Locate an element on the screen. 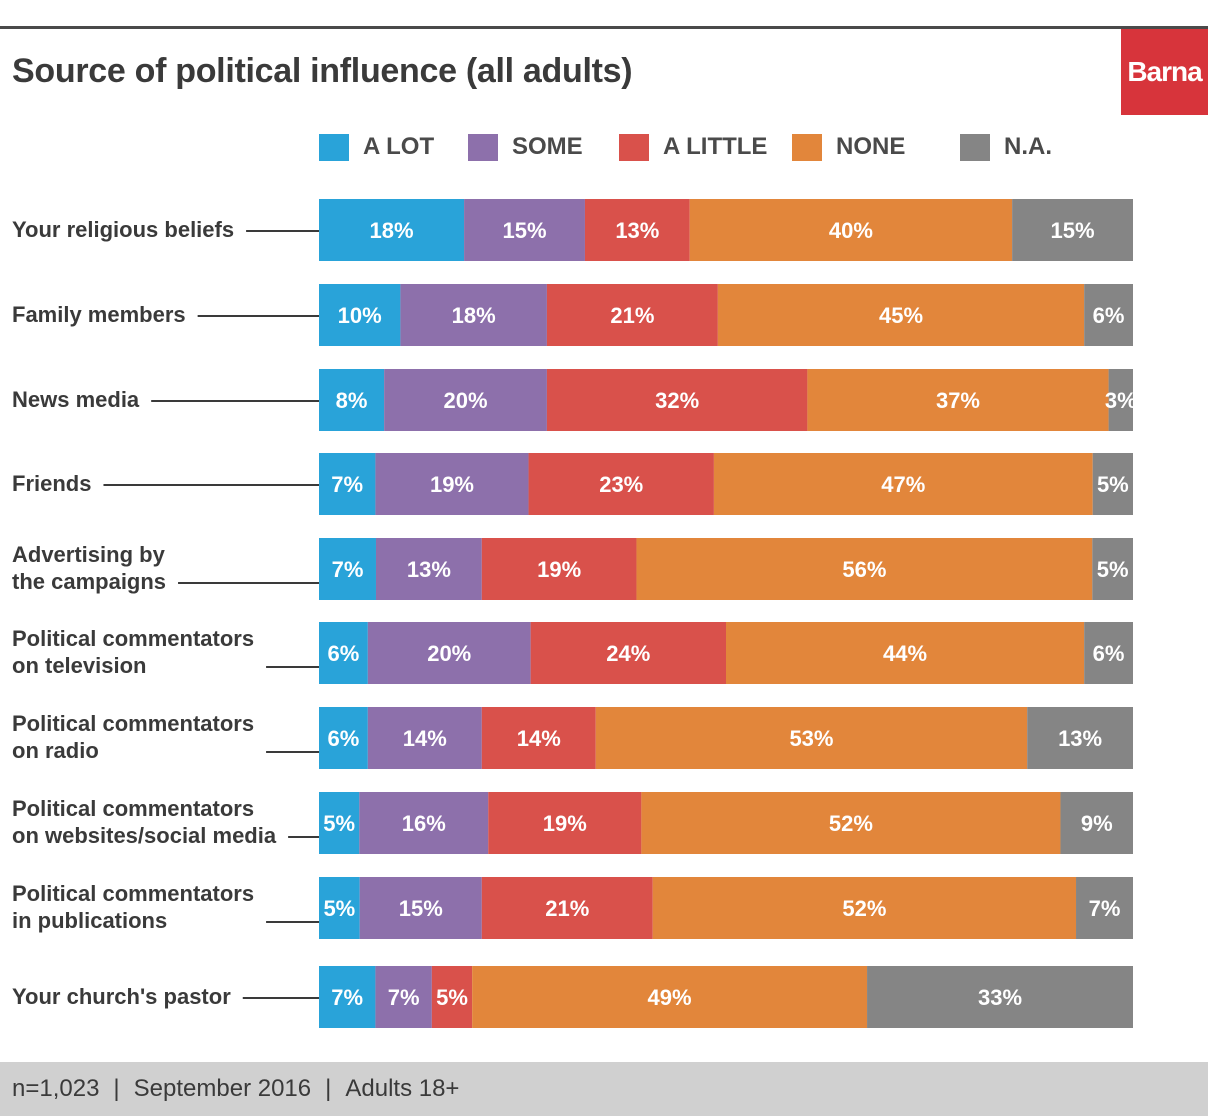  data-label: 32% is located at coordinates (677, 400).